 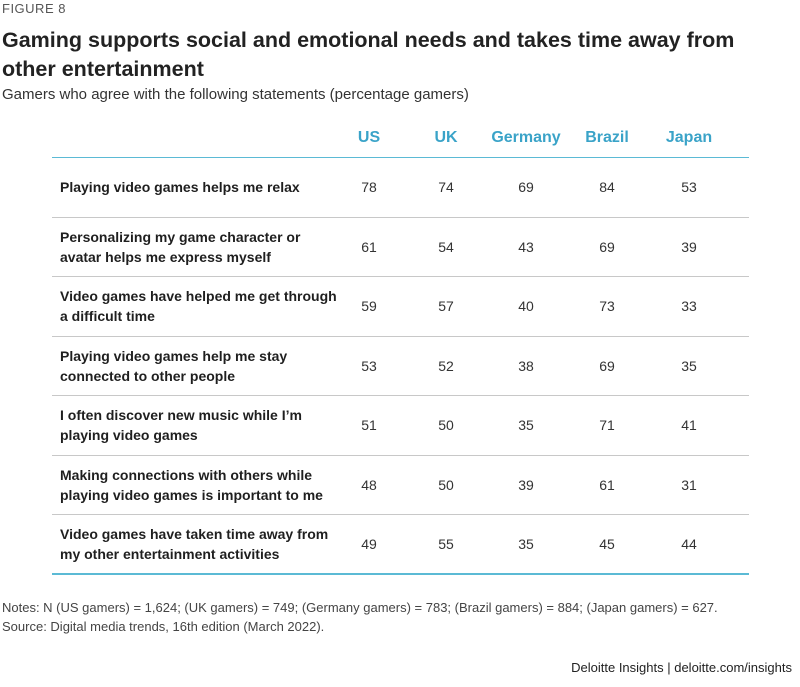 I want to click on cell-us: 59, so click(x=369, y=306).